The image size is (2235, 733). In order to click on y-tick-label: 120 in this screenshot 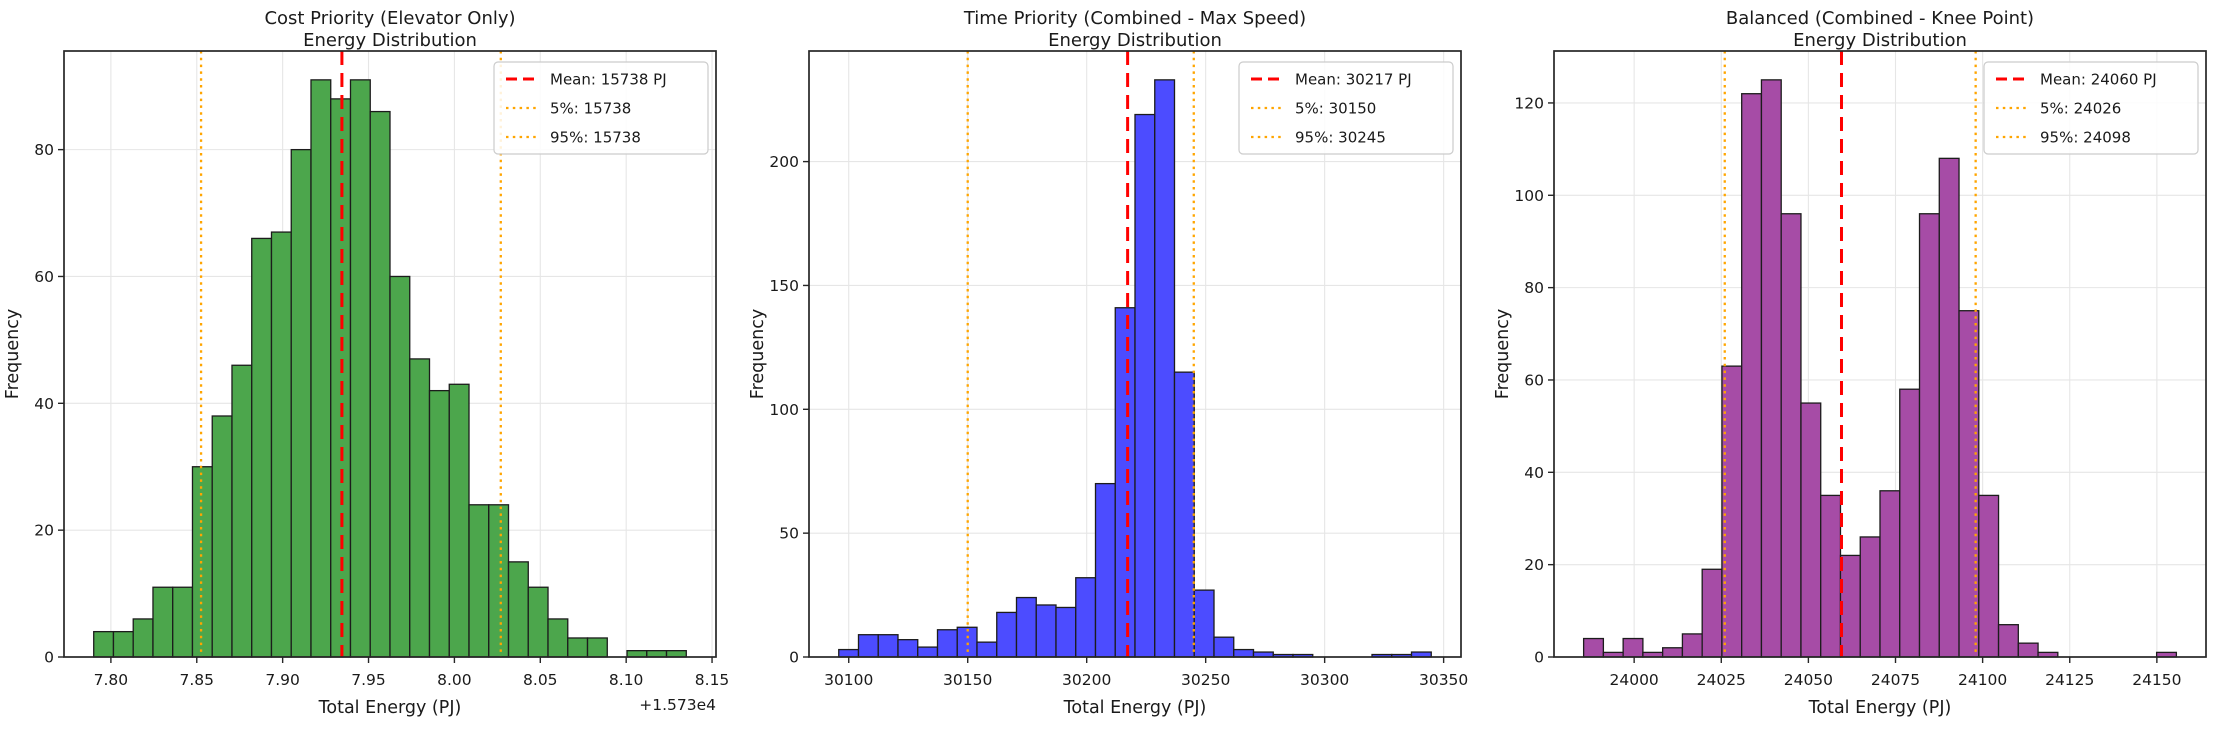, I will do `click(1529, 103)`.